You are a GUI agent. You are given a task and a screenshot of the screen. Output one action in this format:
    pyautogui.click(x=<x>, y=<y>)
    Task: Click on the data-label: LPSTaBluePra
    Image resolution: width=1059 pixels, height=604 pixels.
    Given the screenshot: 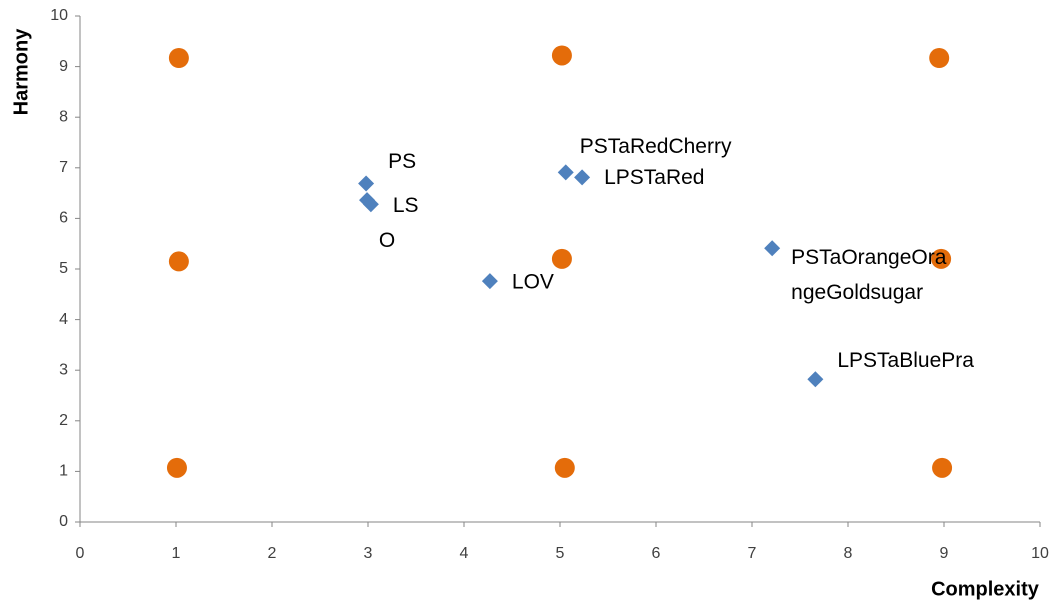 What is the action you would take?
    pyautogui.click(x=905, y=360)
    